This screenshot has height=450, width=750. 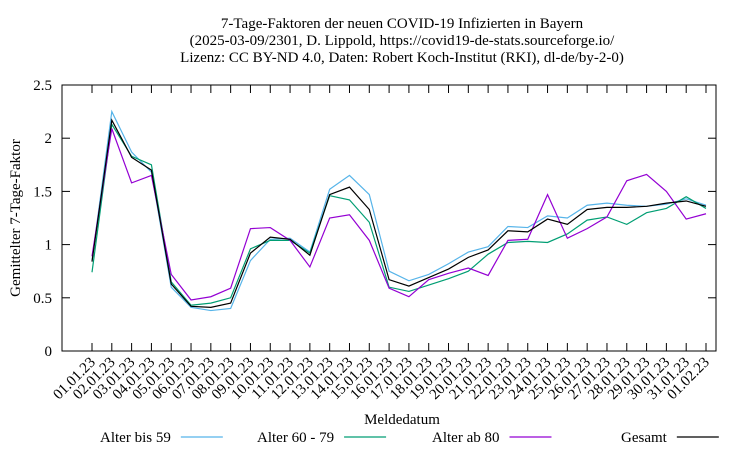 What do you see at coordinates (295, 438) in the screenshot?
I see `legend-label: Alter 60 - 79` at bounding box center [295, 438].